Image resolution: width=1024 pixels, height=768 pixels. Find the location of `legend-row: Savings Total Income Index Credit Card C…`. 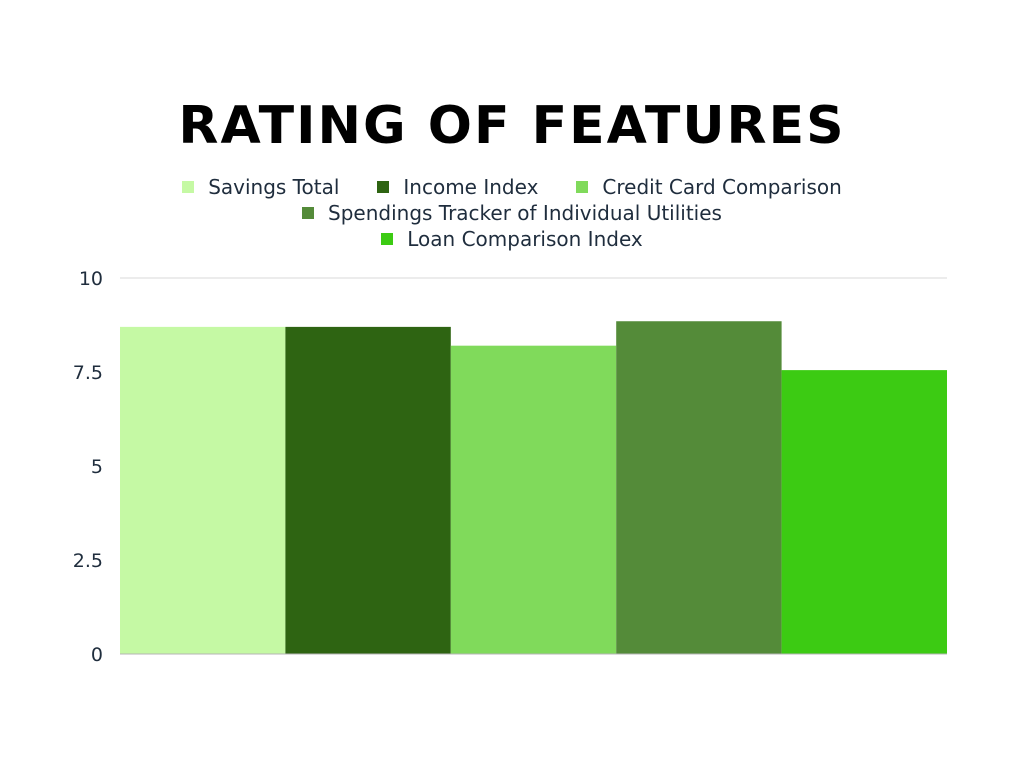

legend-row: Savings Total Income Index Credit Card C… is located at coordinates (512, 187).